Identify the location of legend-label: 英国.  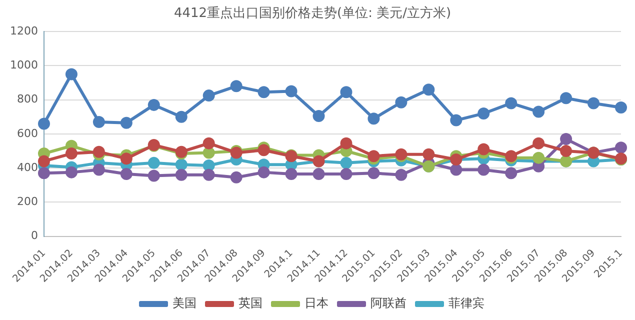
(250, 303).